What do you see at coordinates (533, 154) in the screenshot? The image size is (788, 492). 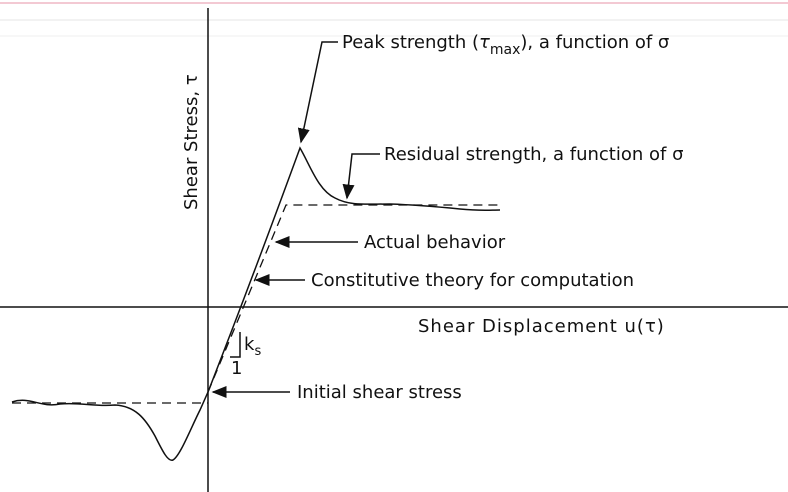 I see `residual-label: Residual strength, a function of σ` at bounding box center [533, 154].